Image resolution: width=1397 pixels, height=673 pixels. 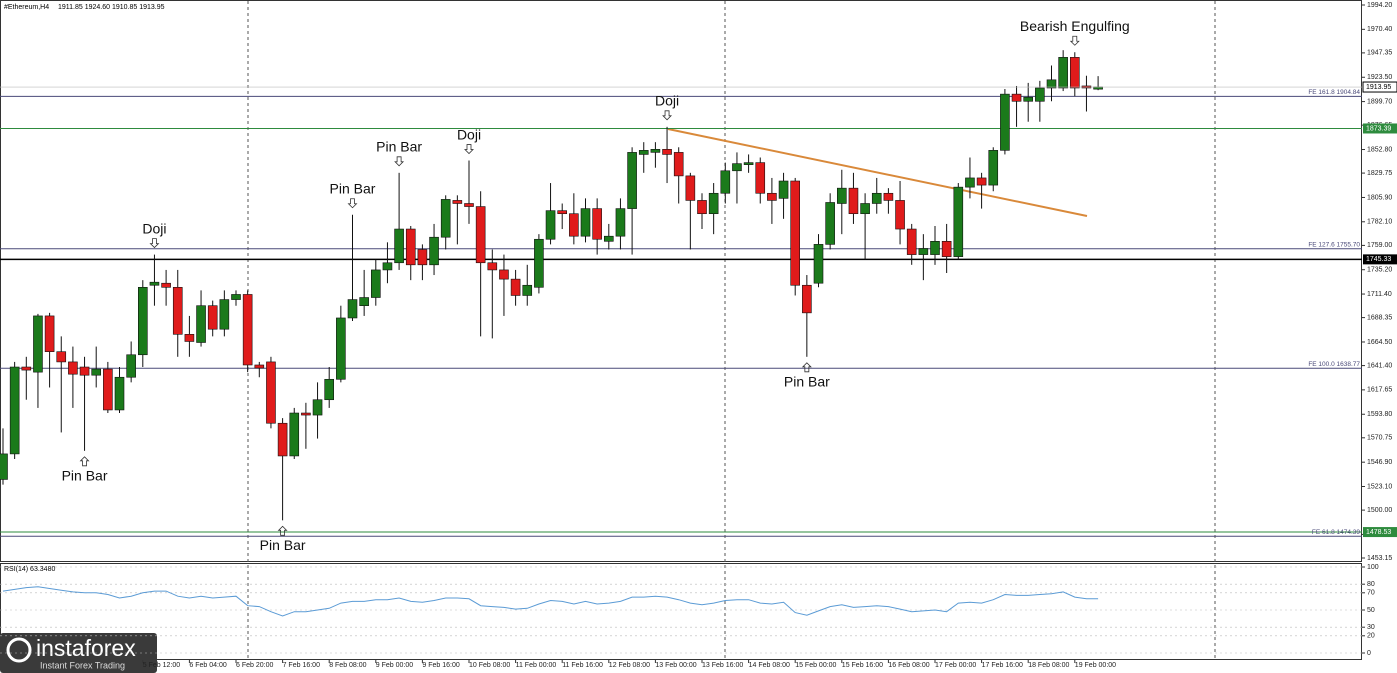 I want to click on y-tick-label: 70, so click(x=1371, y=593).